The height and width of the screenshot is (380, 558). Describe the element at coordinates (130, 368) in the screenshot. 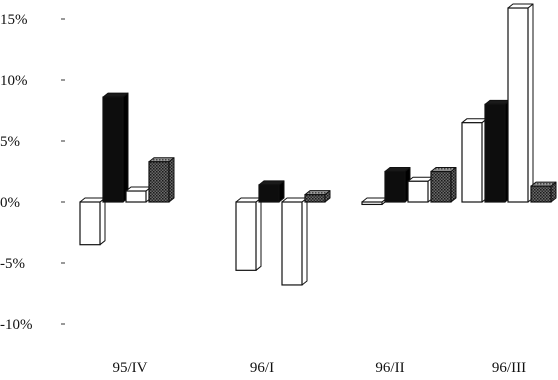

I see `x-category-label: 95/IV` at that location.